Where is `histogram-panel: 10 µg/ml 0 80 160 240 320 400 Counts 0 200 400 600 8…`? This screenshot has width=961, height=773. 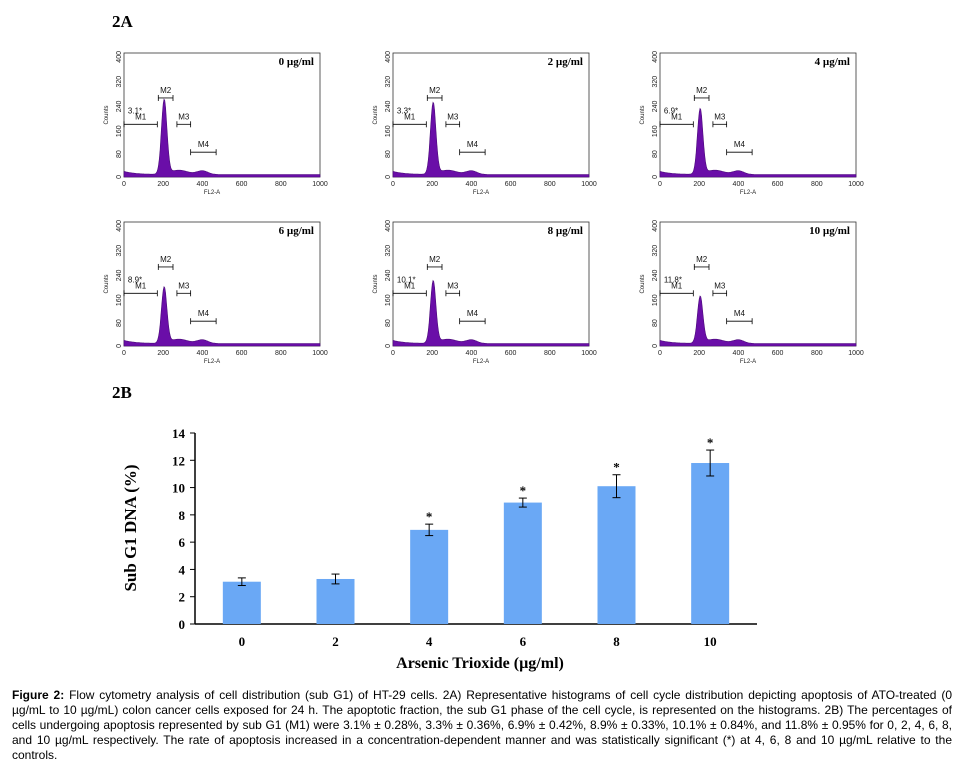
histogram-panel: 10 µg/ml 0 80 160 240 320 400 Counts 0 200 400 600 8… is located at coordinates (752, 292).